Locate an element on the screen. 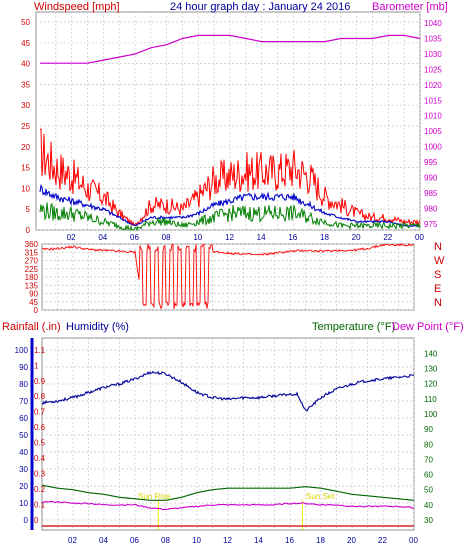 The height and width of the screenshot is (555, 466). sunrise-label: Sun Rise is located at coordinates (154, 496).